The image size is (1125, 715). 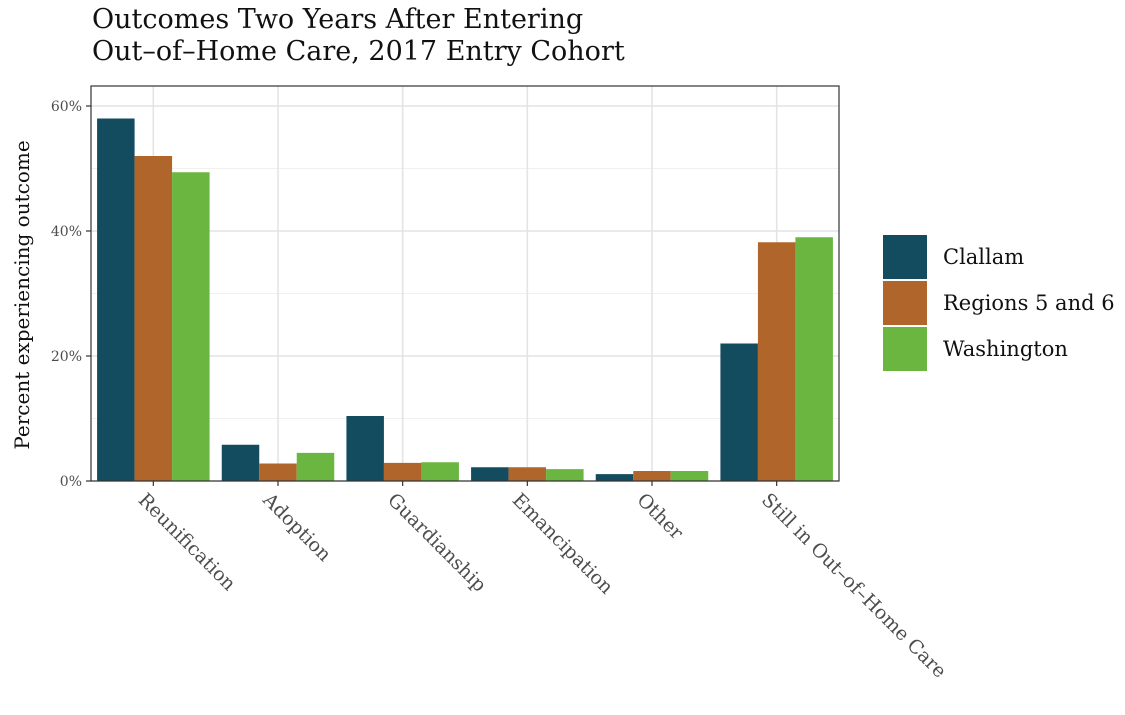 I want to click on legend-label: Washington, so click(x=1005, y=349).